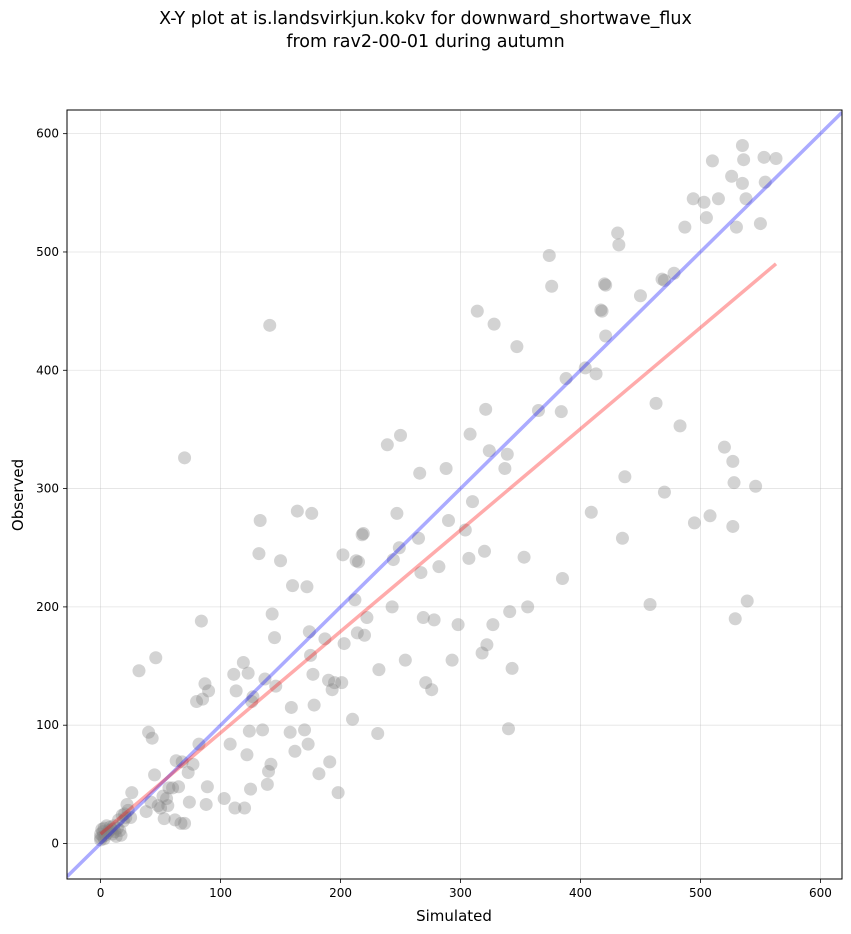 This screenshot has width=851, height=934. What do you see at coordinates (47, 134) in the screenshot?
I see `y-tick-label: 600` at bounding box center [47, 134].